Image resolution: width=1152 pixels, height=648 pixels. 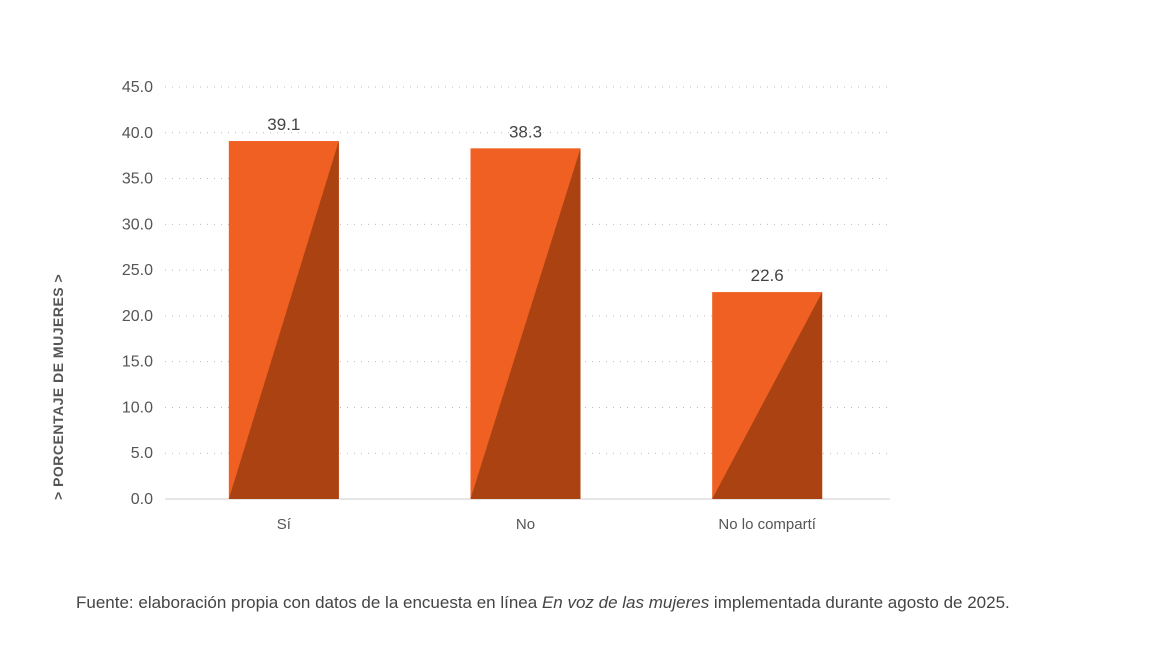 I want to click on x-tick-labels: Sí No No lo compartí, so click(x=547, y=524).